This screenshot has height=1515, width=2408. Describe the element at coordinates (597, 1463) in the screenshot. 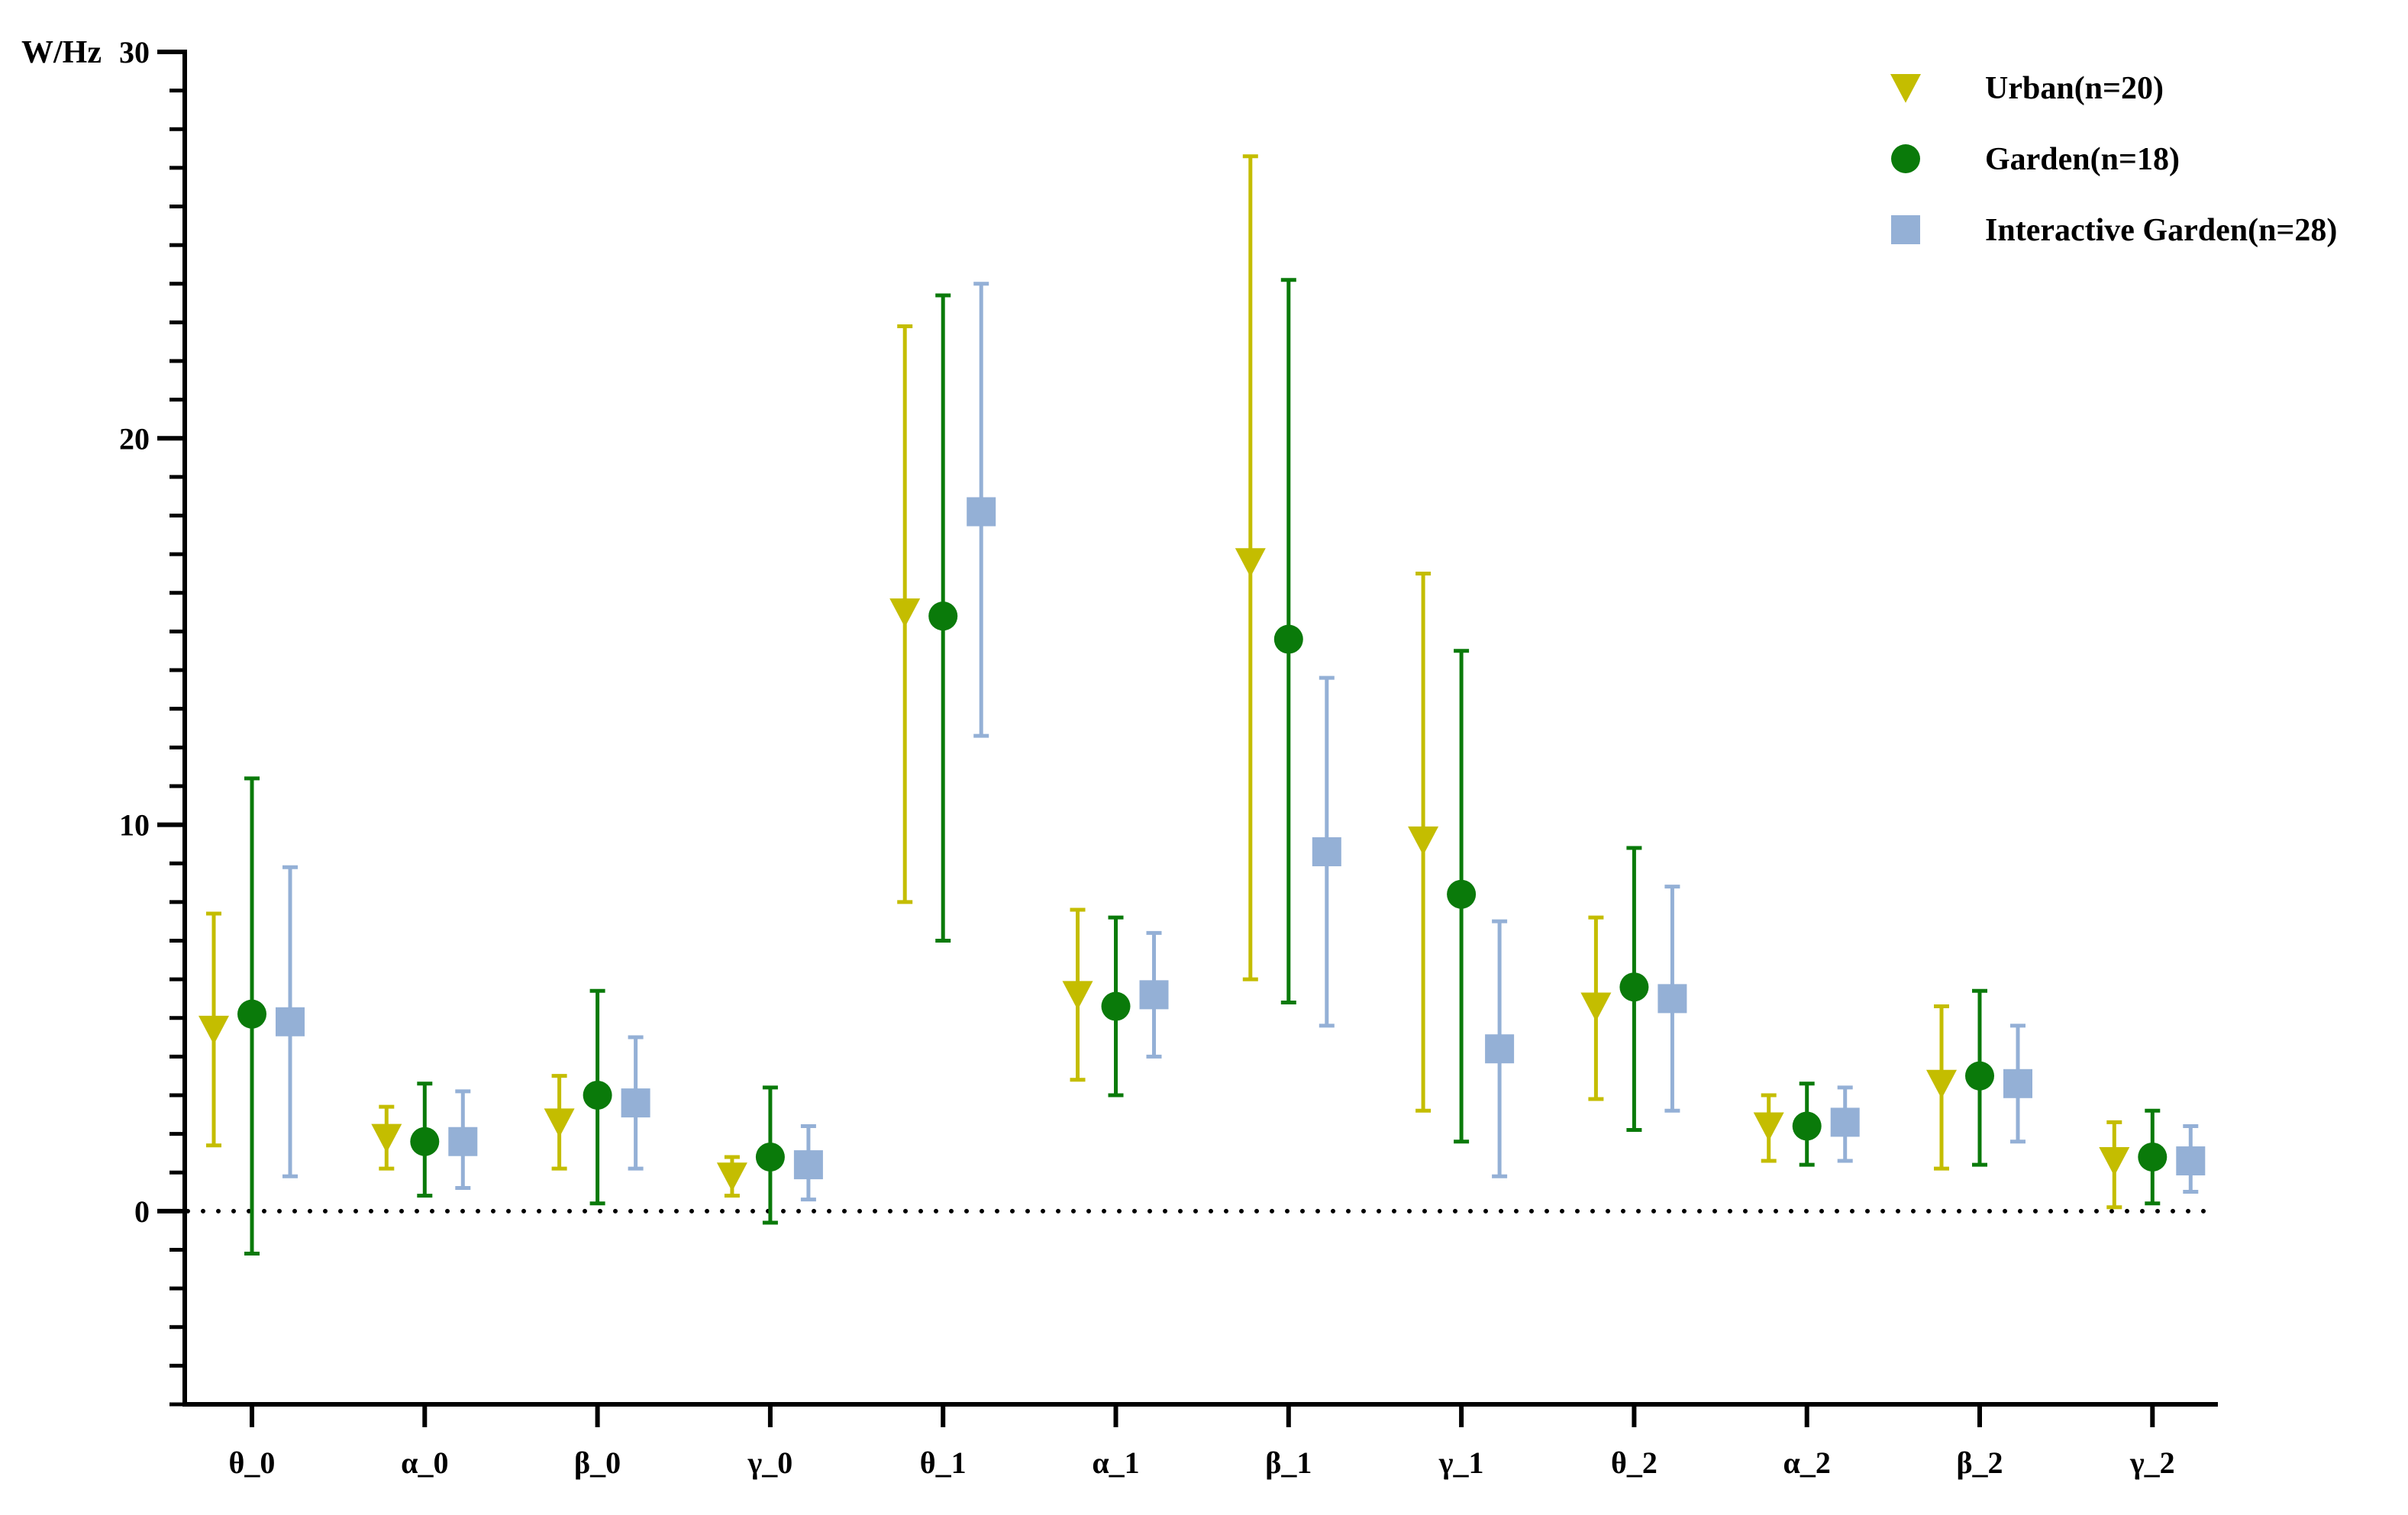

I see `x-tick-label: β_0` at that location.